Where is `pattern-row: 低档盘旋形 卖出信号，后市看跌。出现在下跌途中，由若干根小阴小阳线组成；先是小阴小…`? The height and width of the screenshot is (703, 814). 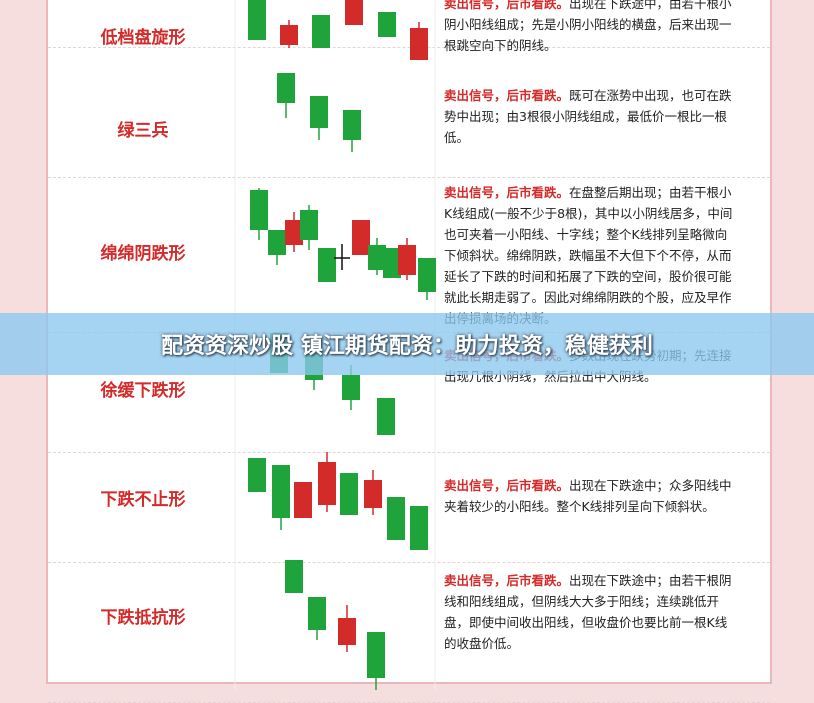
pattern-row: 低档盘旋形 卖出信号，后市看跌。出现在下跌途中，由若干根小阴小阳线组成；先是小阴小… is located at coordinates (409, 26).